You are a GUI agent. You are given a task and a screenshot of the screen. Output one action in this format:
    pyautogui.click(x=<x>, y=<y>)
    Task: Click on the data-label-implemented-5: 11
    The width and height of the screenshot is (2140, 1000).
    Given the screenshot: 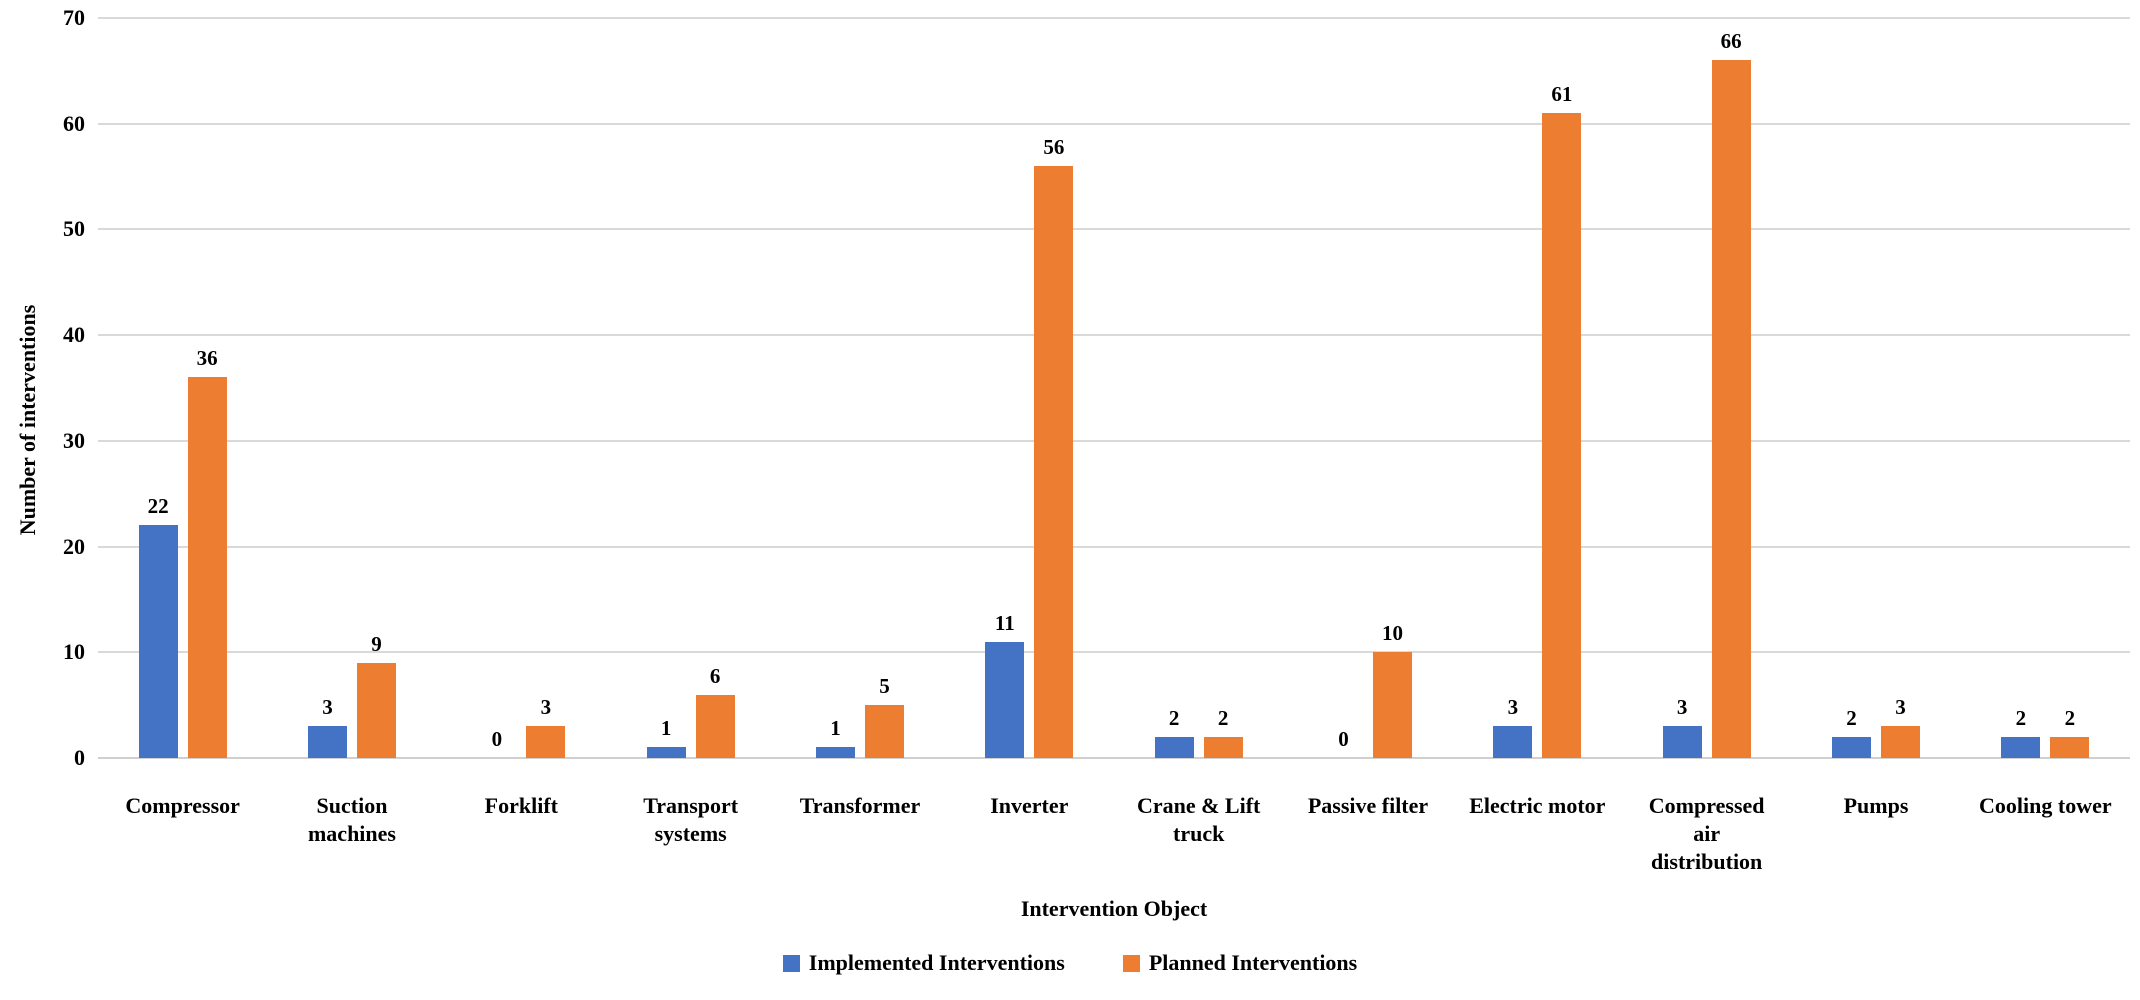 What is the action you would take?
    pyautogui.click(x=1004, y=622)
    